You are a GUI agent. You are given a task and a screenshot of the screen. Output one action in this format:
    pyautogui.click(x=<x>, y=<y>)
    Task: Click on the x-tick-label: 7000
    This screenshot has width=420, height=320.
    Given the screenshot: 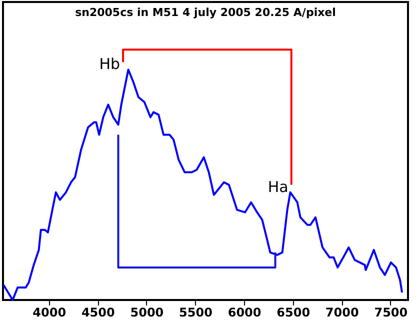 What is the action you would take?
    pyautogui.click(x=342, y=313)
    